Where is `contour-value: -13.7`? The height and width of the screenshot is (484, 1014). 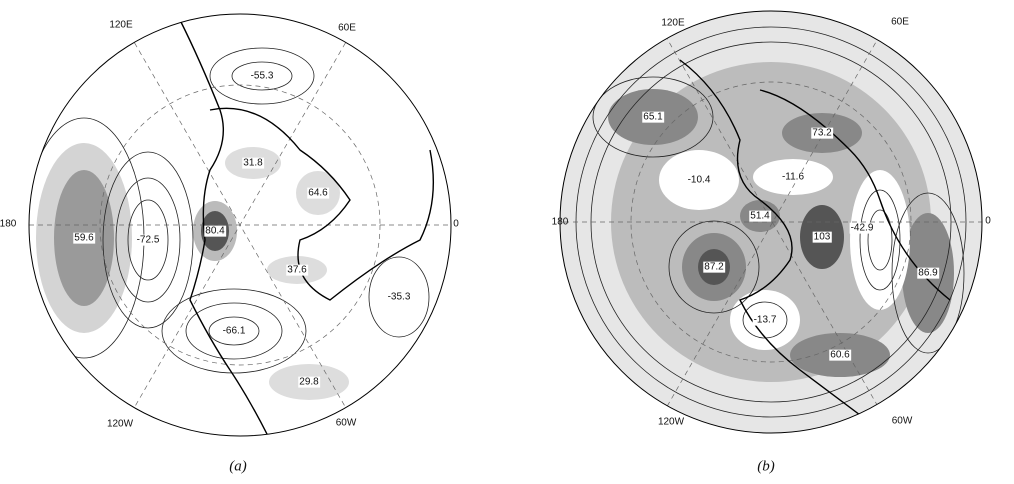 contour-value: -13.7 is located at coordinates (765, 320).